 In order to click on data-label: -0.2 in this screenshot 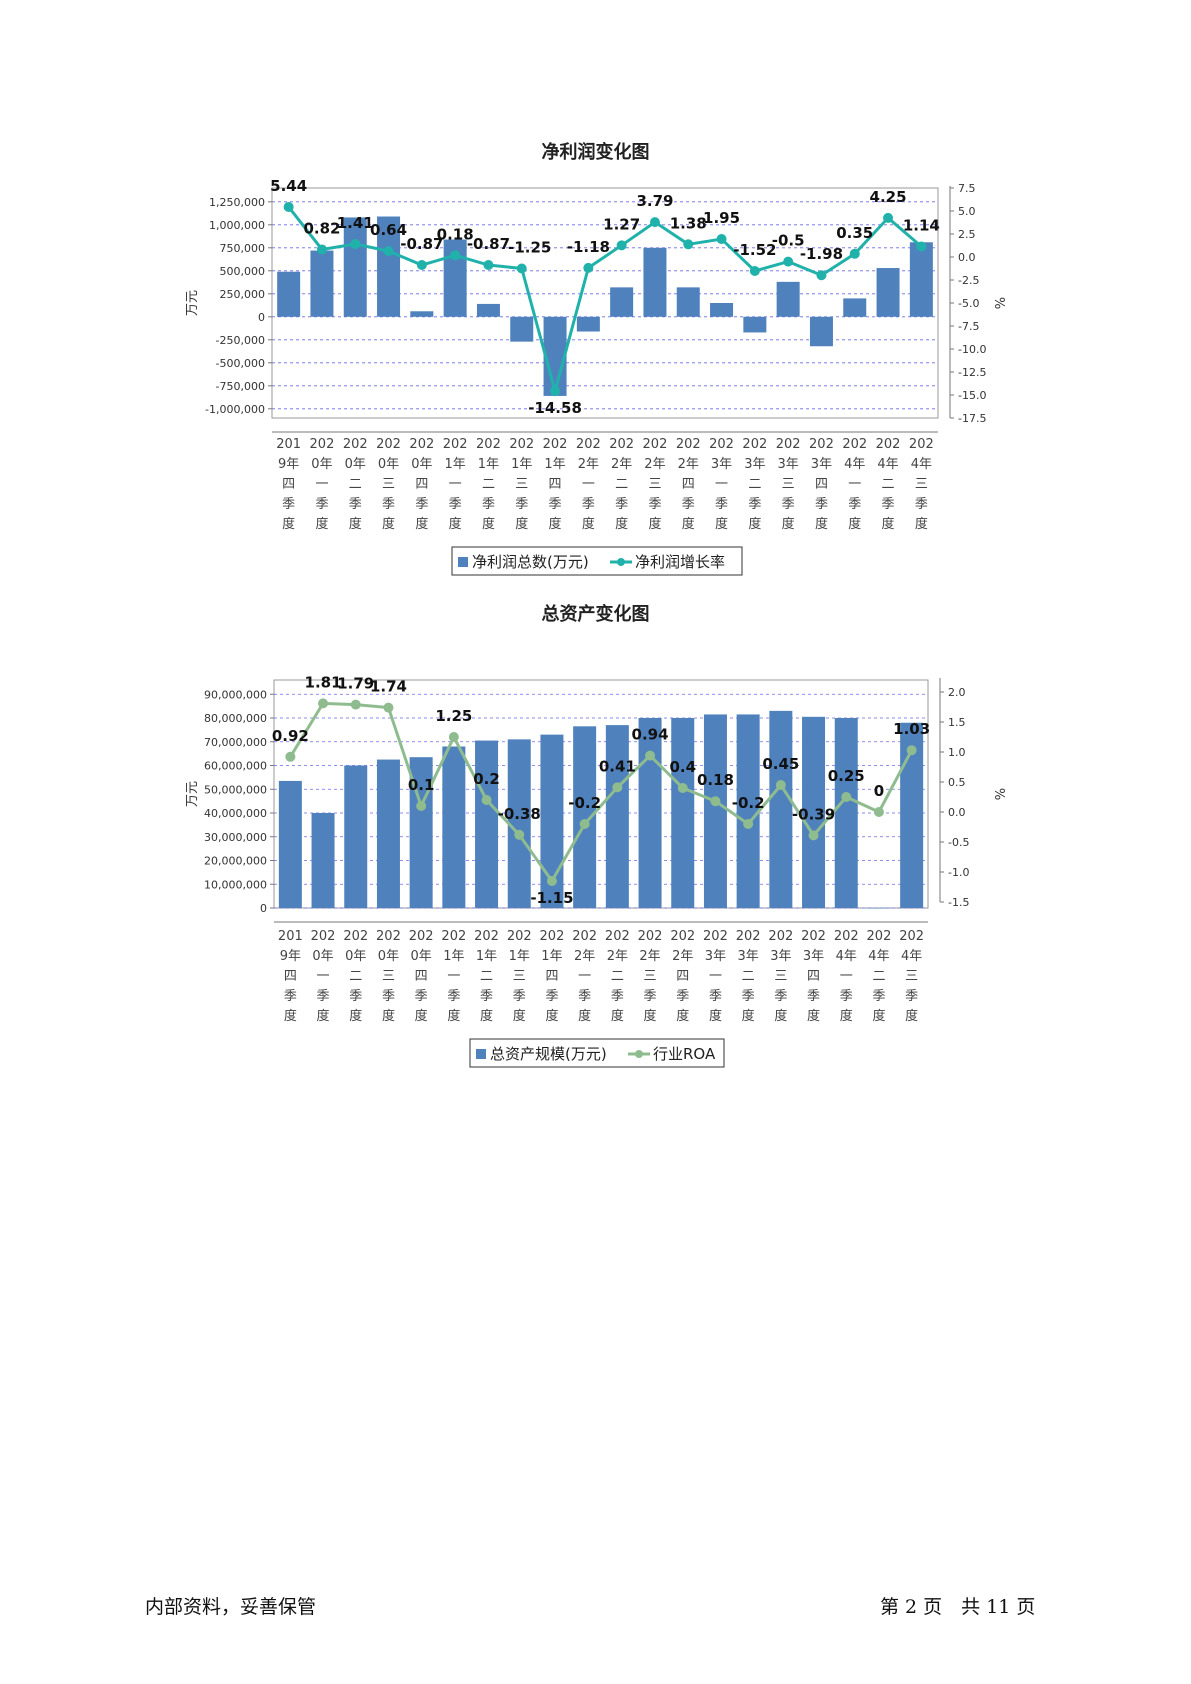, I will do `click(748, 803)`.